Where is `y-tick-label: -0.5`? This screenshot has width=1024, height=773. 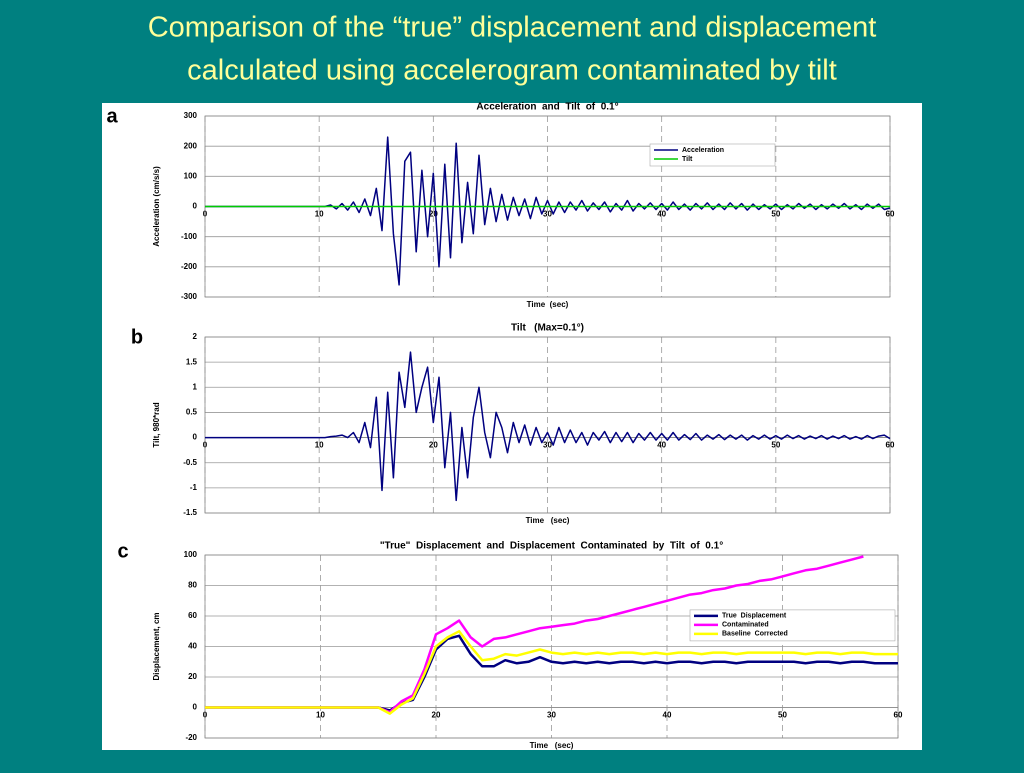 y-tick-label: -0.5 is located at coordinates (190, 462).